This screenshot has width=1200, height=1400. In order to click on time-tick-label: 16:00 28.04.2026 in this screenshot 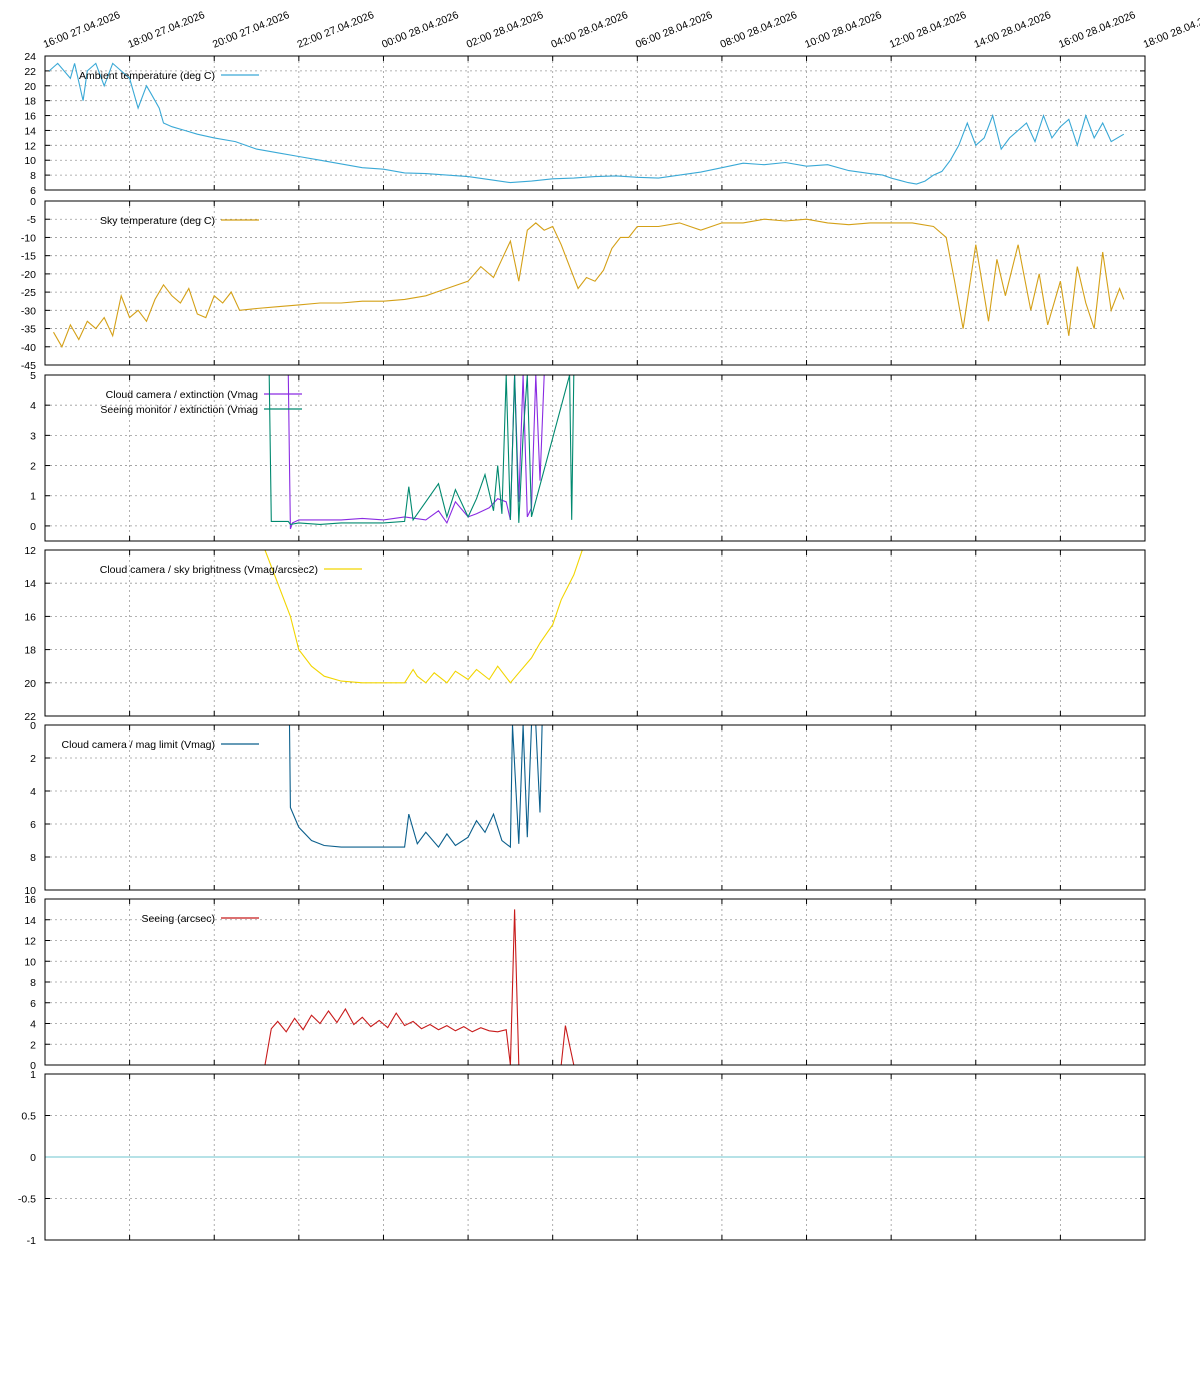, I will do `click(1097, 30)`.